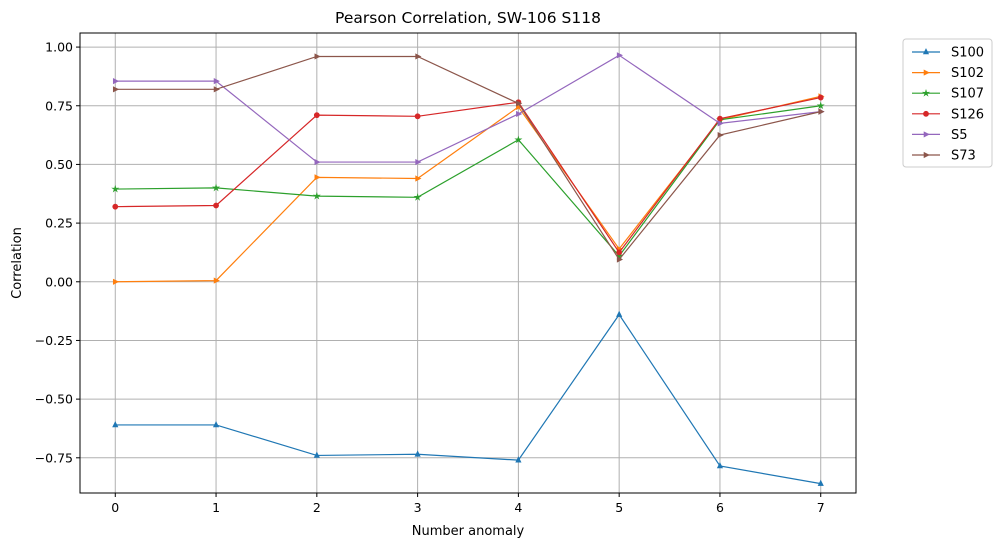 Image resolution: width=1001 pixels, height=547 pixels. Describe the element at coordinates (967, 73) in the screenshot. I see `legend-label: S102` at that location.